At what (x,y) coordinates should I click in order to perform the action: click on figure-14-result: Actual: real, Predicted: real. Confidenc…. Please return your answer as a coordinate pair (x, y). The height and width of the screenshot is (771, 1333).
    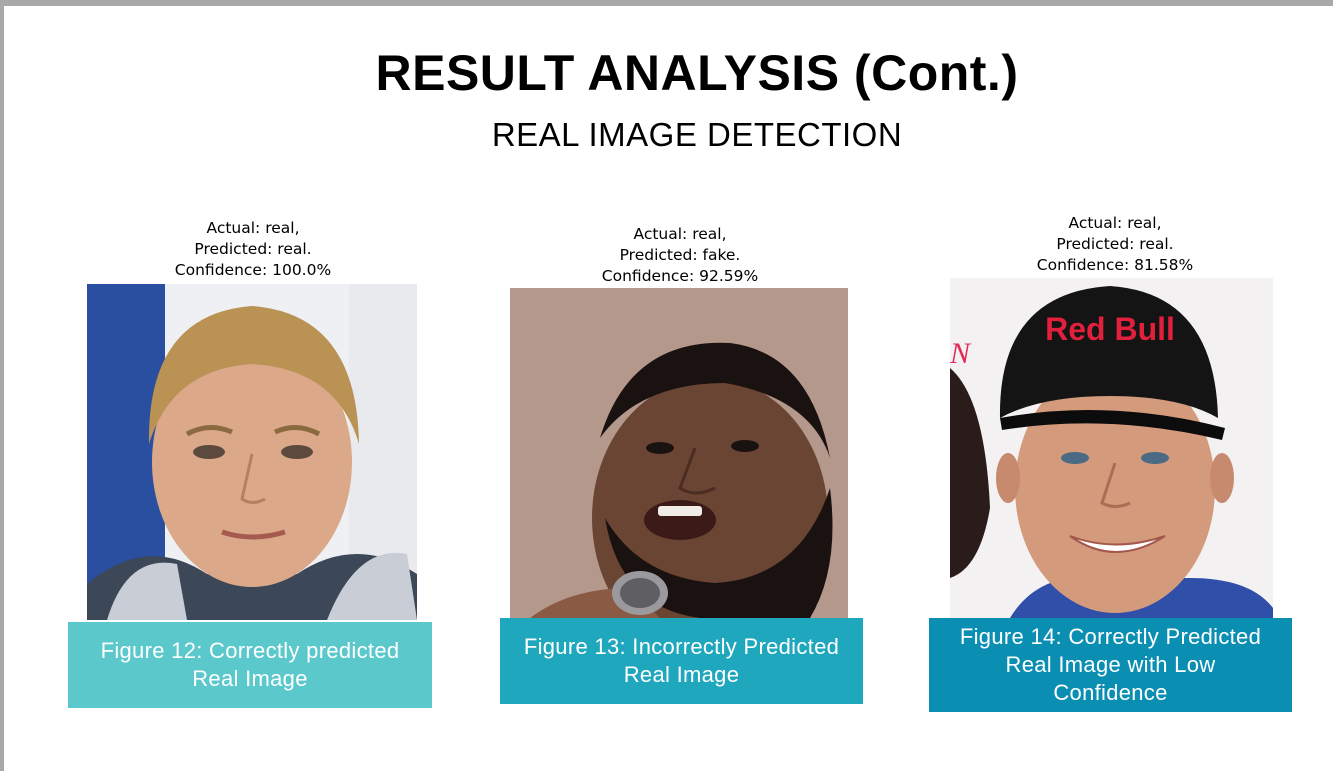
    Looking at the image, I should click on (1115, 244).